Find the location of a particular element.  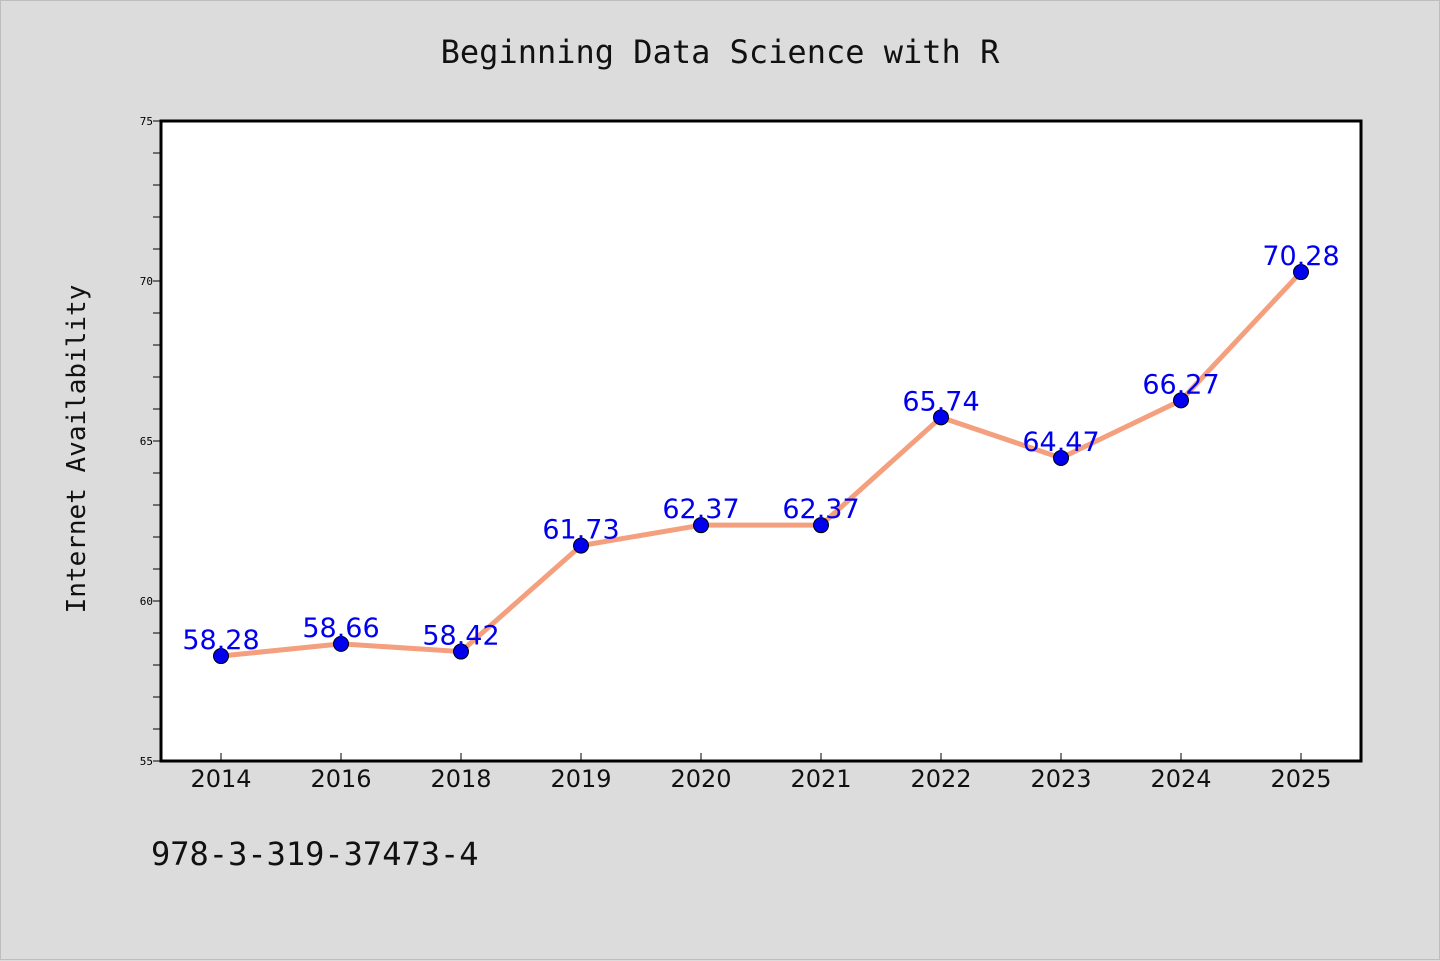

x-tick-label: 2023 is located at coordinates (1060, 779).